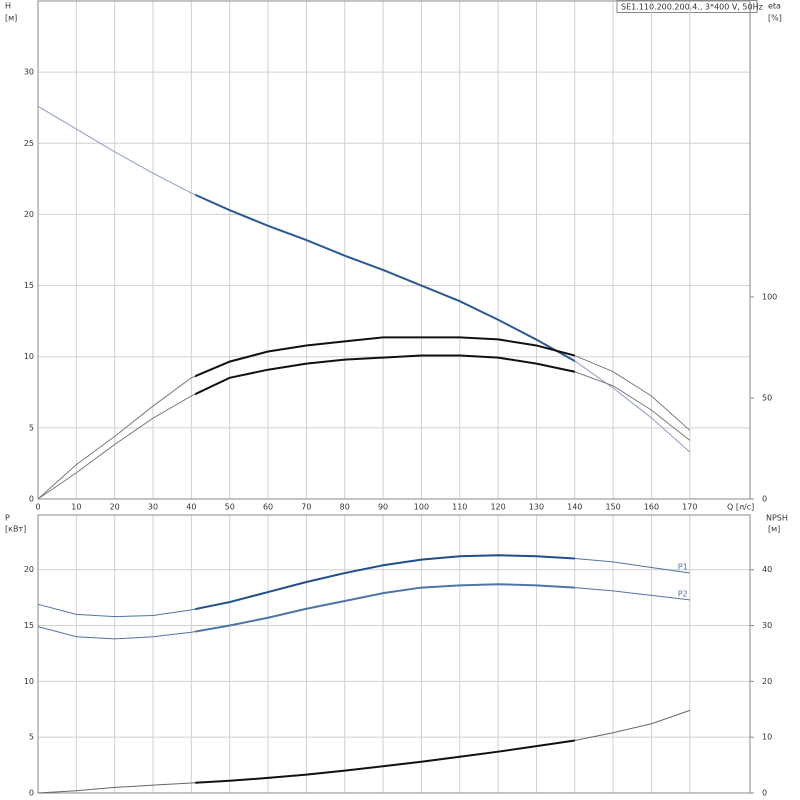 This screenshot has height=800, width=800. What do you see at coordinates (689, 507) in the screenshot?
I see `x-tick-label: 170` at bounding box center [689, 507].